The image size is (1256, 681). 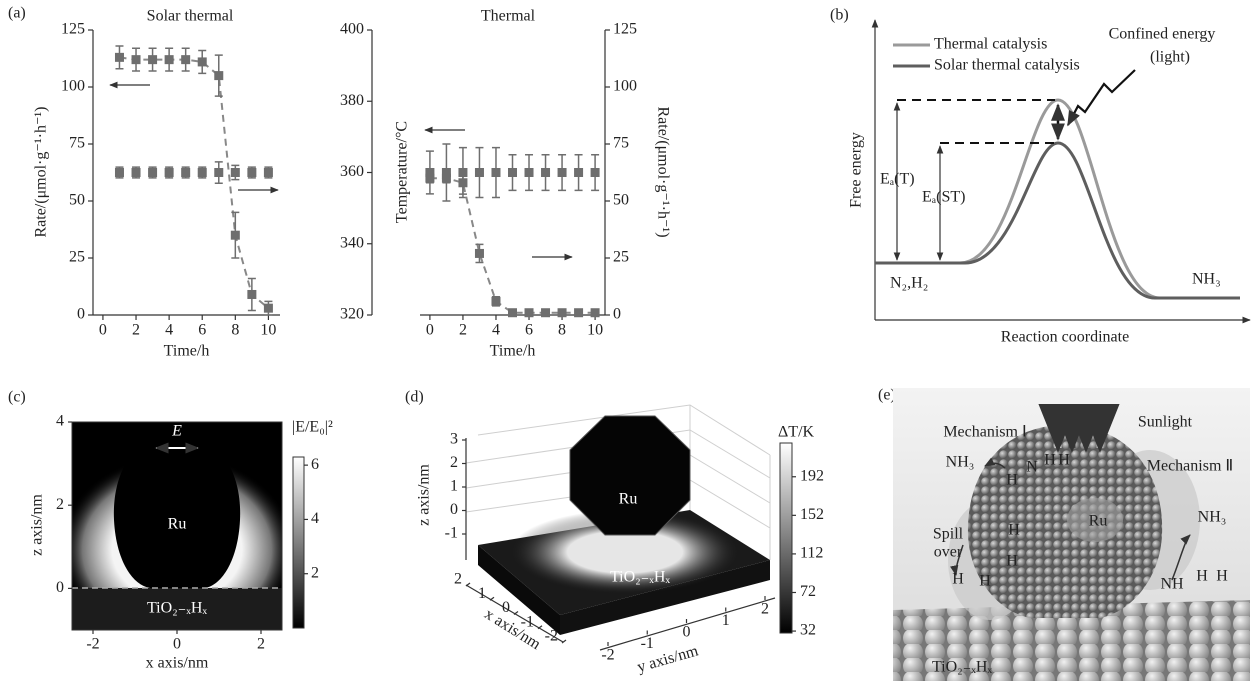 I want to click on colorbar-label: |E/E₀|², so click(x=312, y=427).